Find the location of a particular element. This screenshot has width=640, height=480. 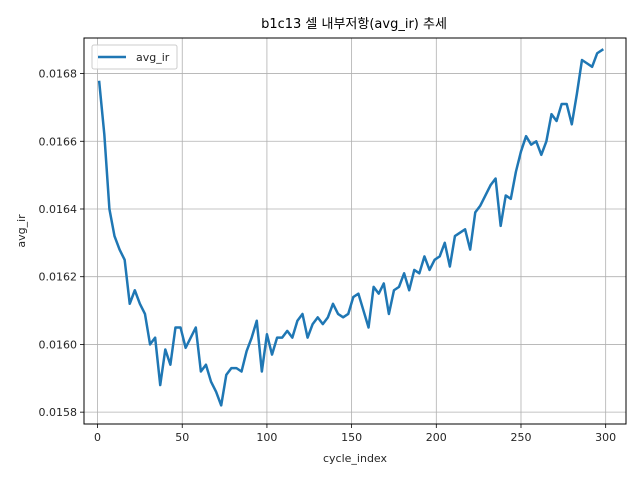

x-axis-label: cycle_index is located at coordinates (355, 458).